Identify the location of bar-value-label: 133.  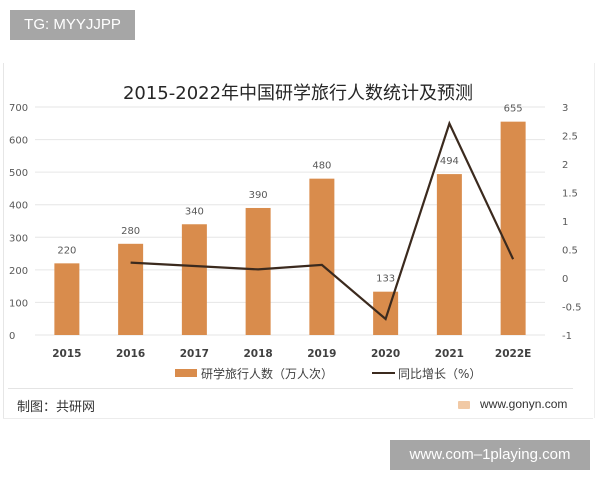
(385, 279).